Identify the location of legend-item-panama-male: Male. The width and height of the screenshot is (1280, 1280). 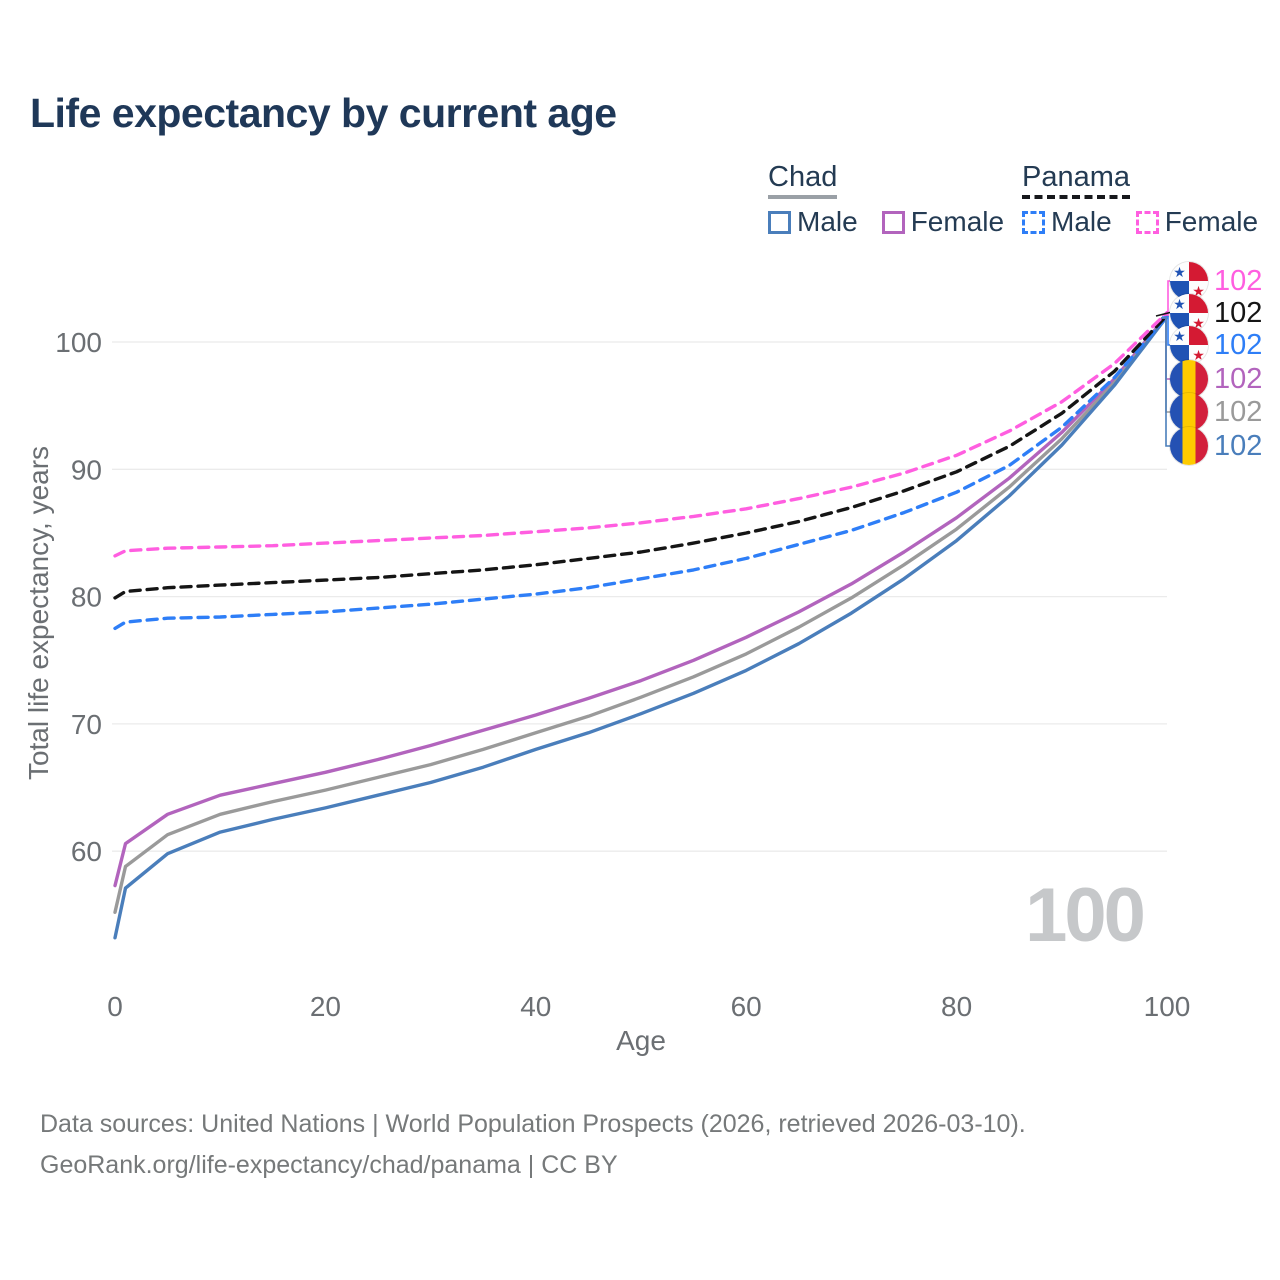
(1067, 222).